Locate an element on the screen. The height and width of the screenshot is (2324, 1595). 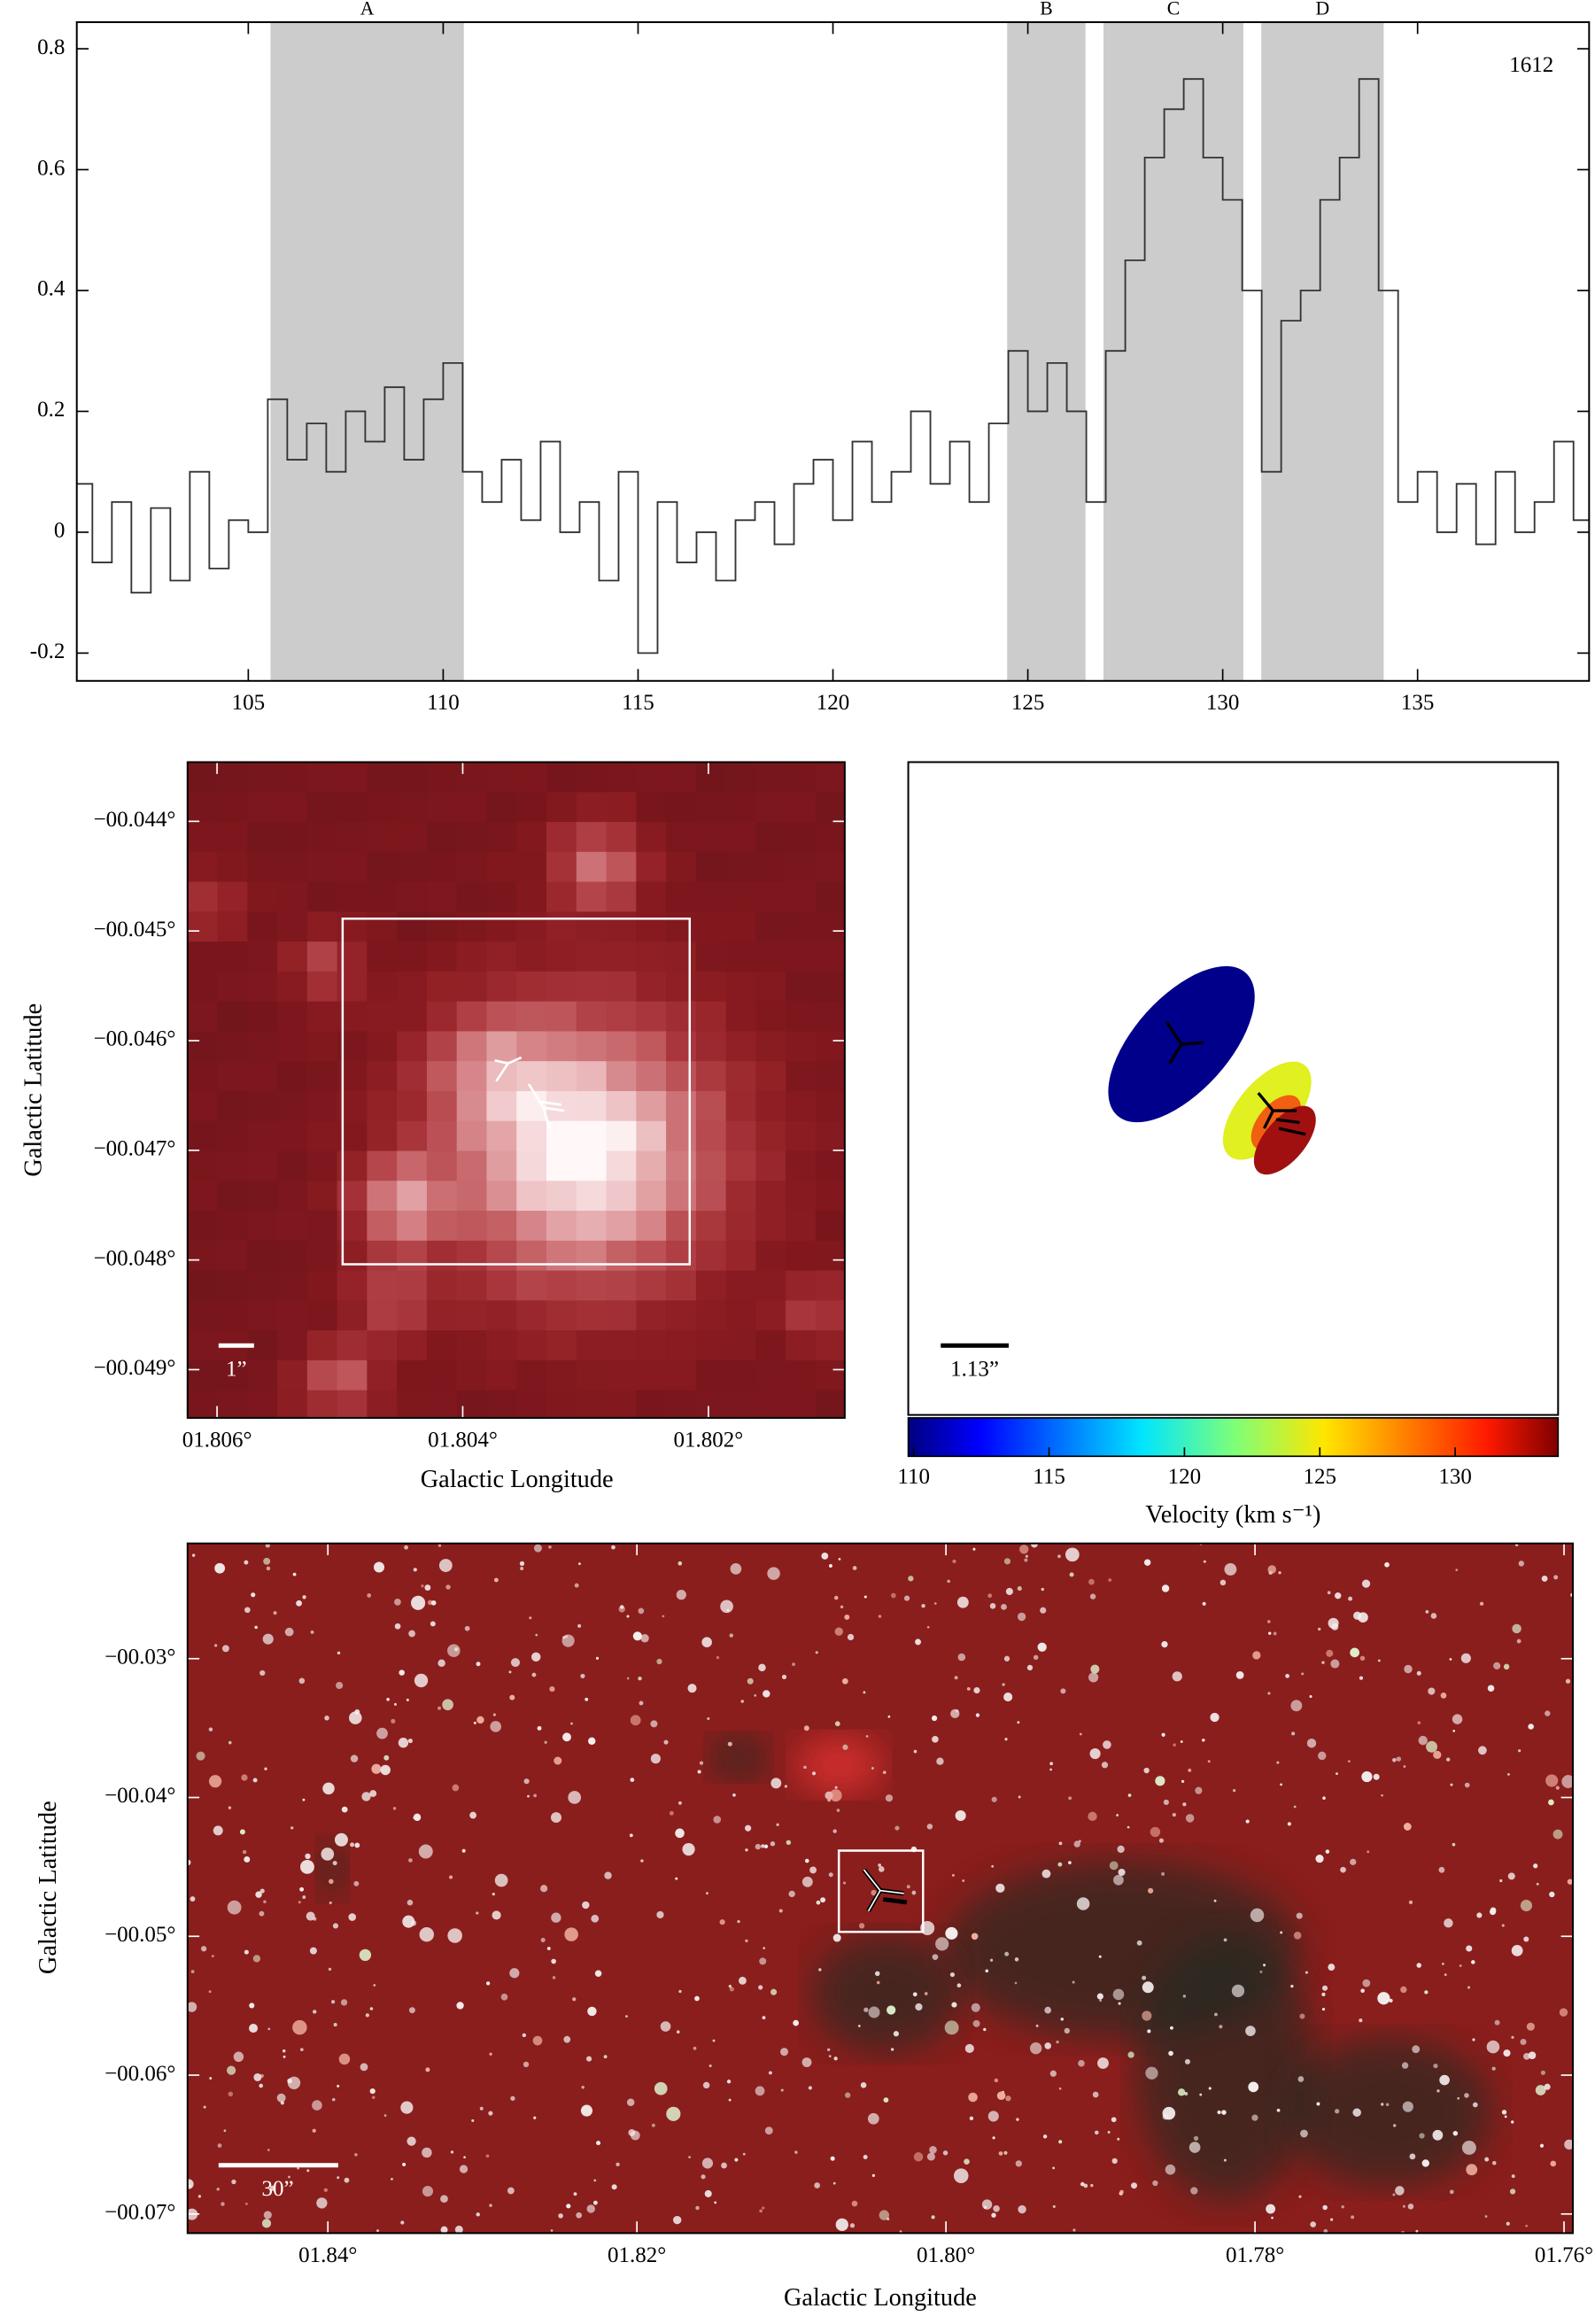
glow is located at coordinates (839, 1765).